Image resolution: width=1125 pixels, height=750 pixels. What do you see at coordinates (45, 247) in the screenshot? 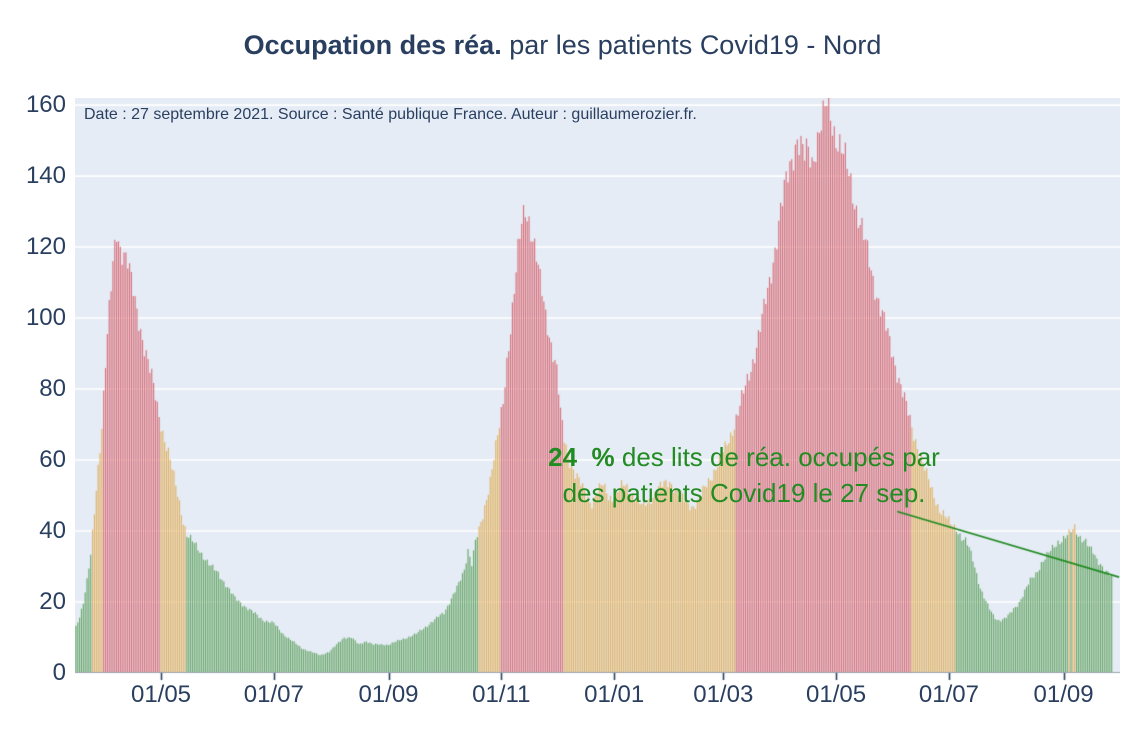
I see `y-tick-label: 120` at bounding box center [45, 247].